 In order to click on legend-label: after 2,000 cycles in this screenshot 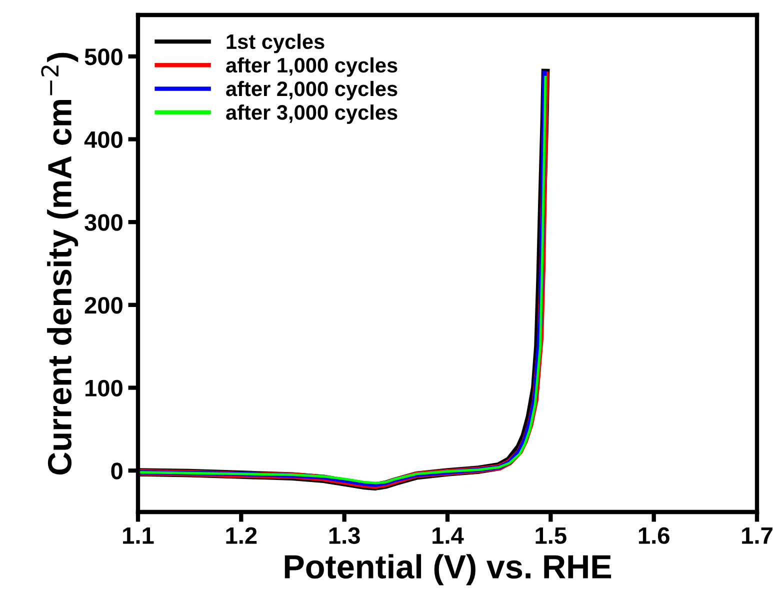, I will do `click(312, 90)`.